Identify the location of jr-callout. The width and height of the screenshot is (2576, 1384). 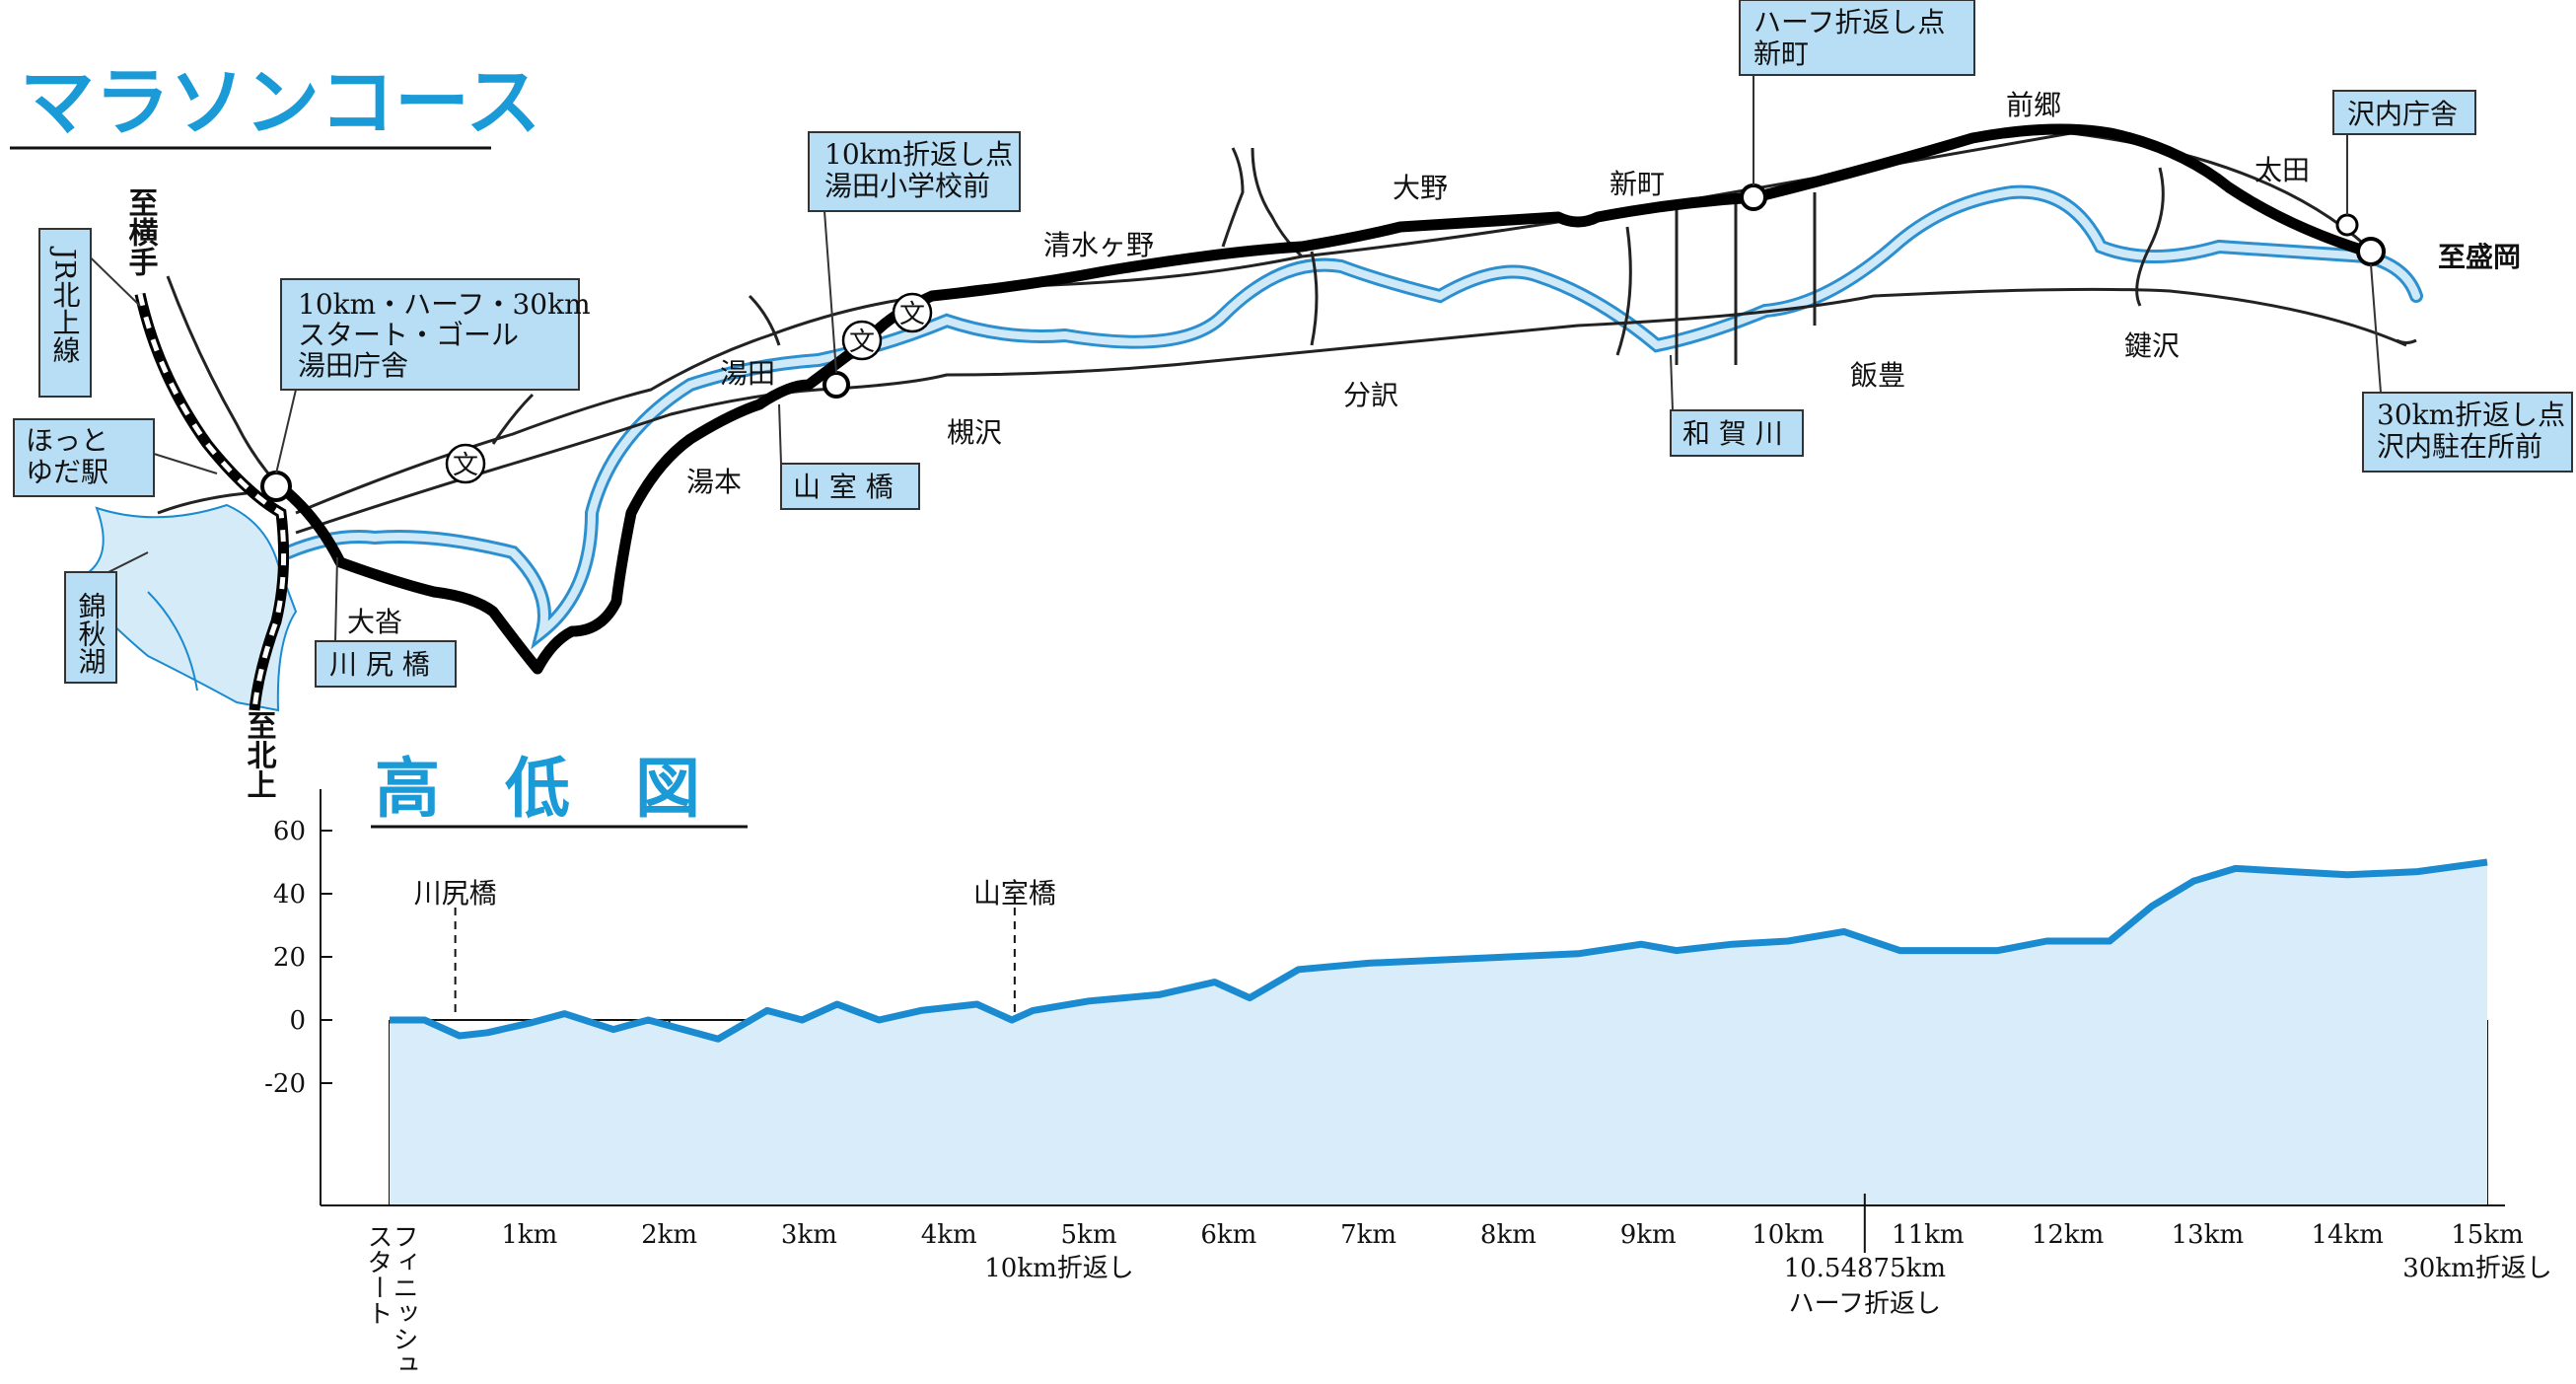
(65, 313).